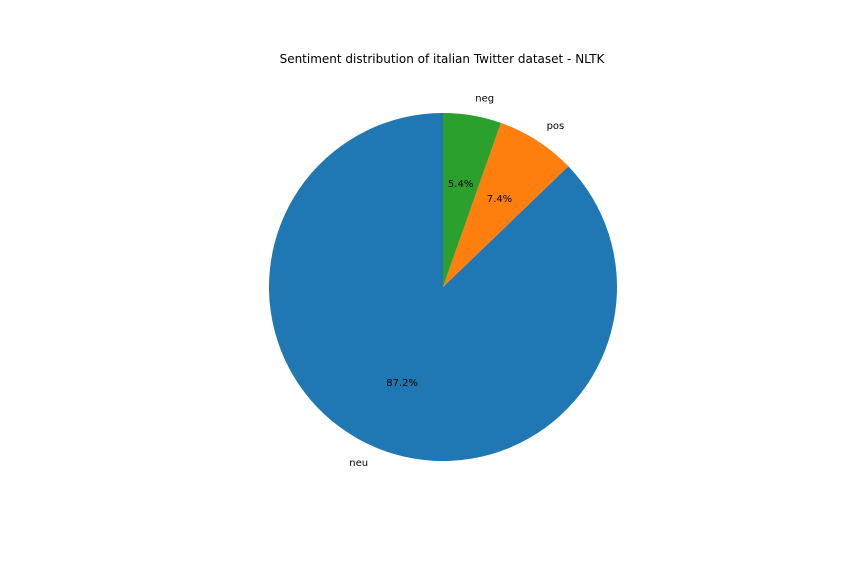  What do you see at coordinates (472, 200) in the screenshot?
I see `pie-slice-neg` at bounding box center [472, 200].